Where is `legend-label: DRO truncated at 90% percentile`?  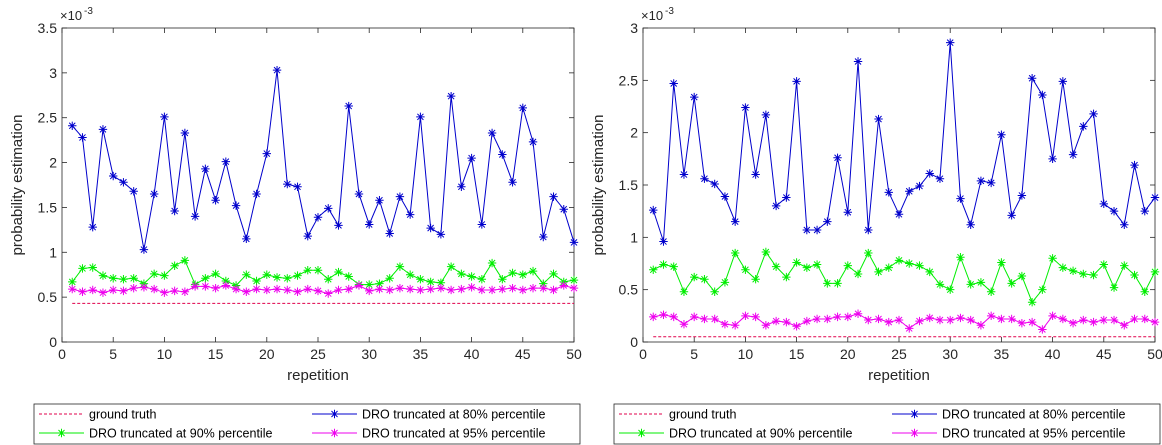
legend-label: DRO truncated at 90% percentile is located at coordinates (760, 434).